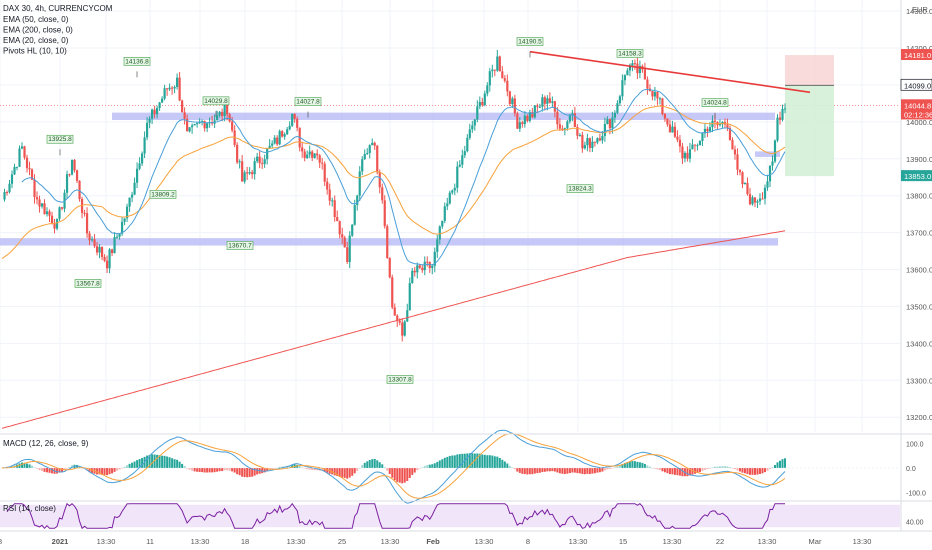  Describe the element at coordinates (200, 541) in the screenshot. I see `x-tick-label-4: 13:30` at that location.